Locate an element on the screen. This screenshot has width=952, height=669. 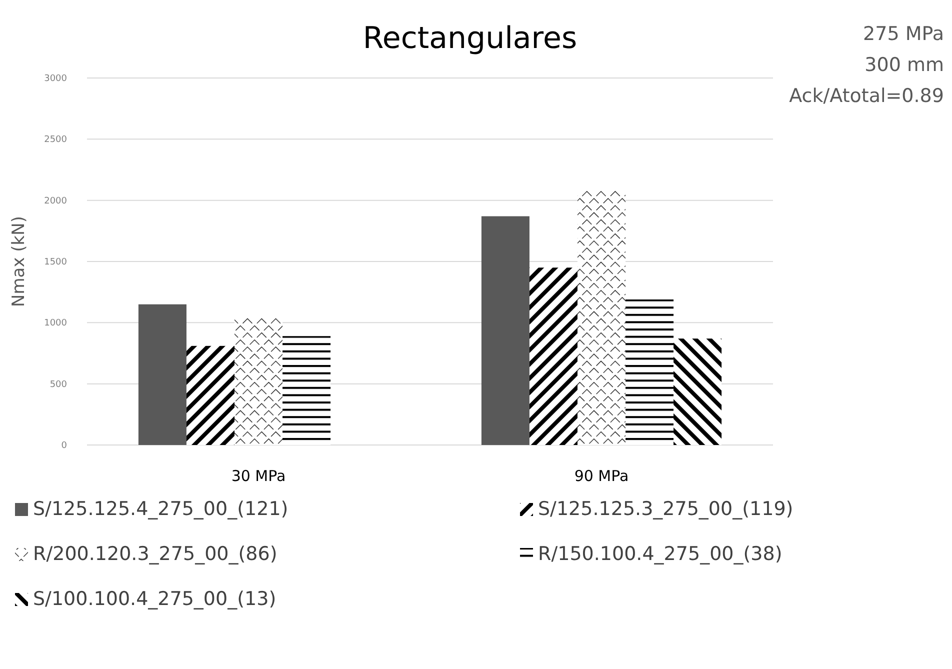
y-tick-label: 0 is located at coordinates (64, 446).